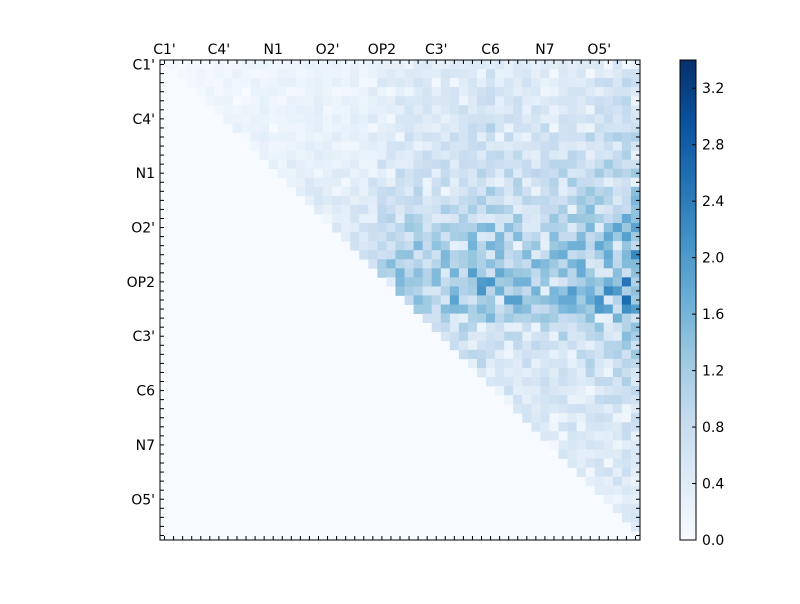 The height and width of the screenshot is (604, 800). I want to click on y-tick-label: C3', so click(143, 337).